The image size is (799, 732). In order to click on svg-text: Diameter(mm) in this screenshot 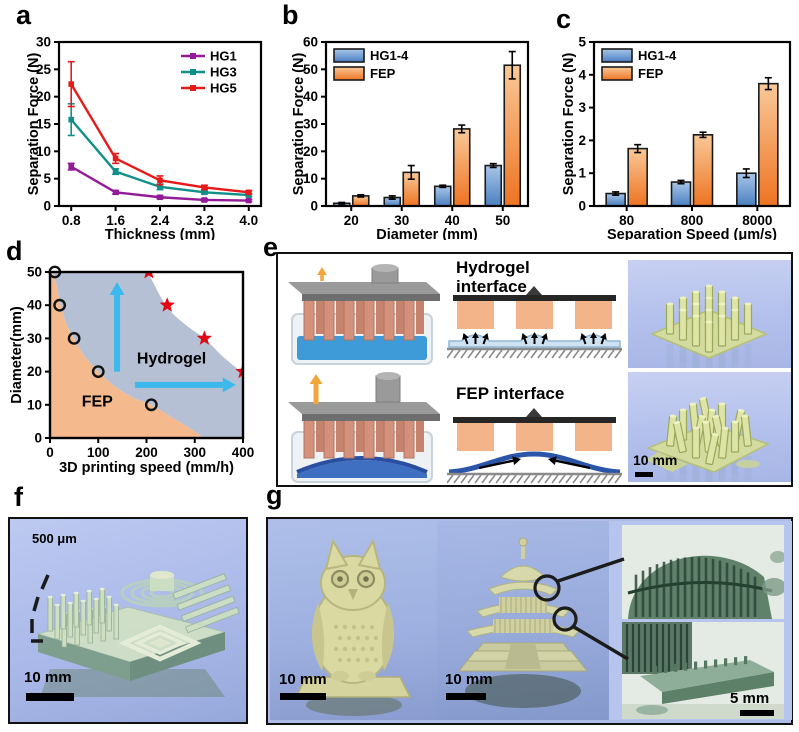, I will do `click(17, 355)`.